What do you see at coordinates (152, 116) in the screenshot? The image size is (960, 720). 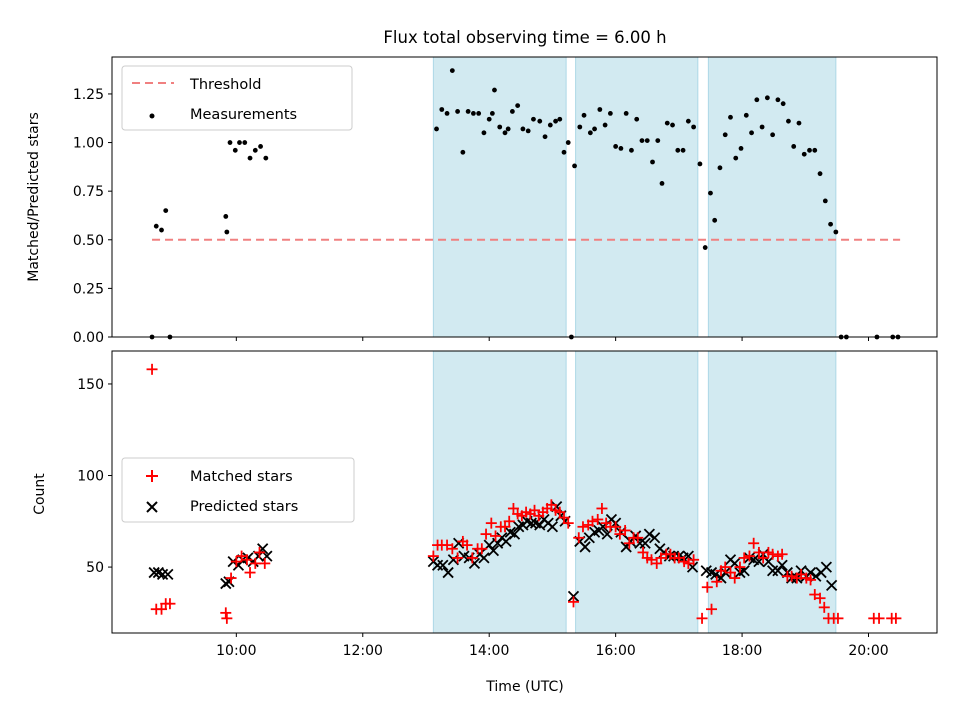 I see `measurements-legend-swatch` at bounding box center [152, 116].